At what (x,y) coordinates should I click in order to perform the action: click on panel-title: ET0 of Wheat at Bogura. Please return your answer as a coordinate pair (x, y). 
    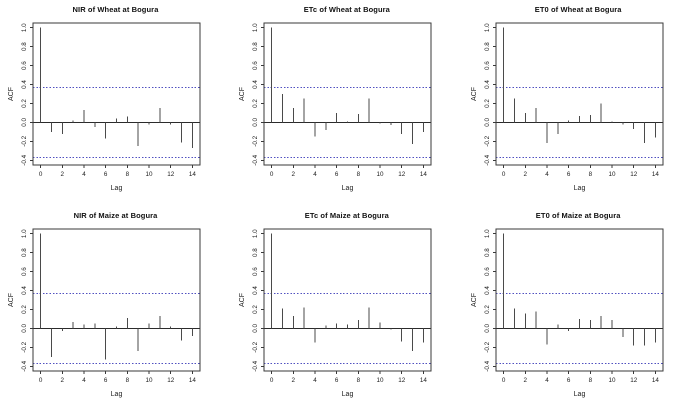
    Looking at the image, I should click on (578, 9).